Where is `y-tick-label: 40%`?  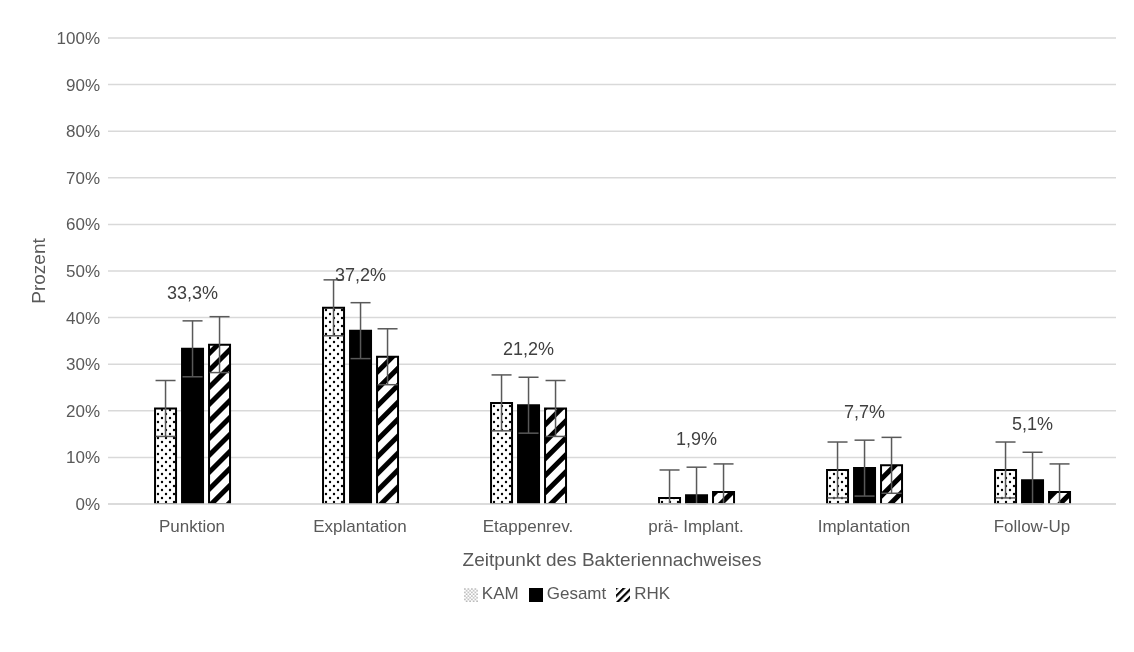 y-tick-label: 40% is located at coordinates (82, 318).